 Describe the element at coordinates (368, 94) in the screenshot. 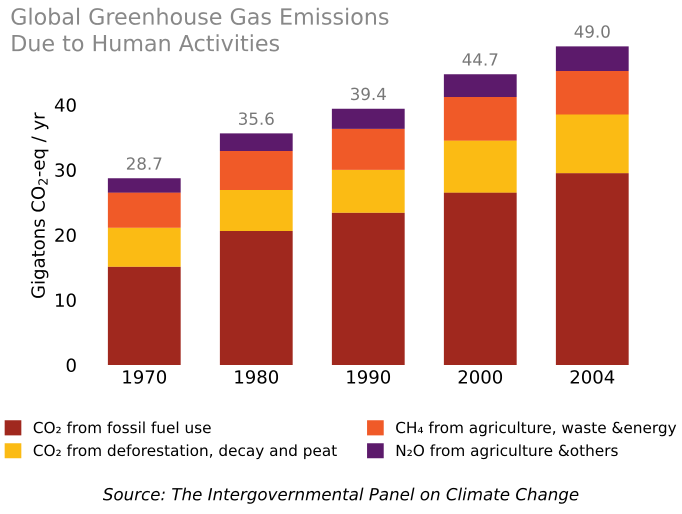

I see `total-label: 39.4` at that location.